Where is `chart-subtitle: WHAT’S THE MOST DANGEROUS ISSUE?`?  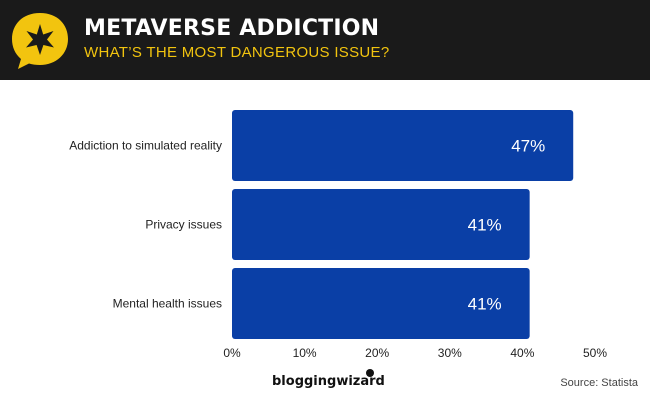 chart-subtitle: WHAT’S THE MOST DANGEROUS ISSUE? is located at coordinates (237, 52).